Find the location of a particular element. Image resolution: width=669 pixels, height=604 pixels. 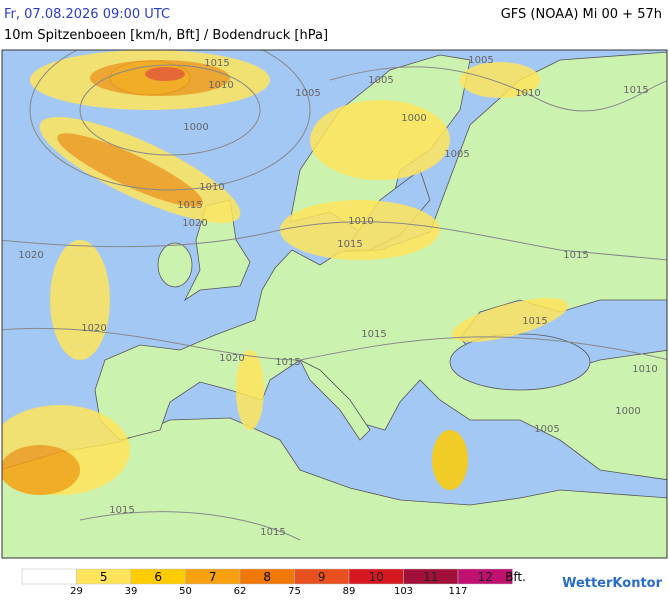

legend: 5 6 7 8 9 10 11 12 Bft.29 39 50 62 75 89 103 117 is located at coordinates (273, 582).